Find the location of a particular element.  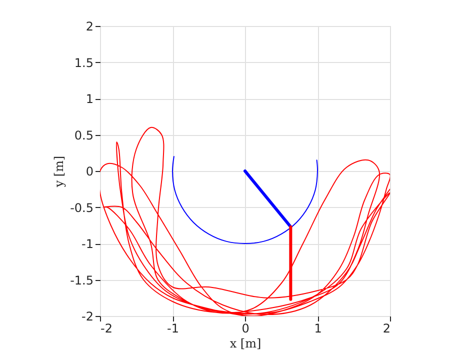

y-tick-label: 0.5 is located at coordinates (84, 135).